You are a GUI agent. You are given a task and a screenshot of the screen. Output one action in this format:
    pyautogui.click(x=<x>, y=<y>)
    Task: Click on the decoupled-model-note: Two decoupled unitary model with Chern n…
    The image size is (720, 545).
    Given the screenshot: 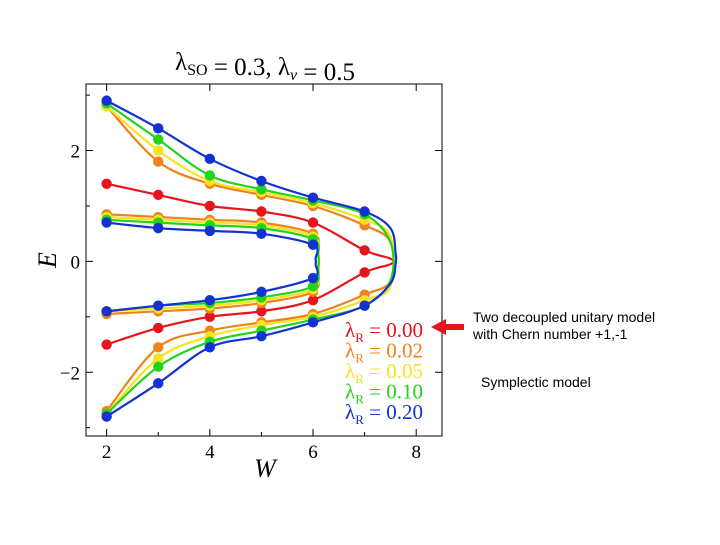 What is the action you would take?
    pyautogui.click(x=593, y=326)
    